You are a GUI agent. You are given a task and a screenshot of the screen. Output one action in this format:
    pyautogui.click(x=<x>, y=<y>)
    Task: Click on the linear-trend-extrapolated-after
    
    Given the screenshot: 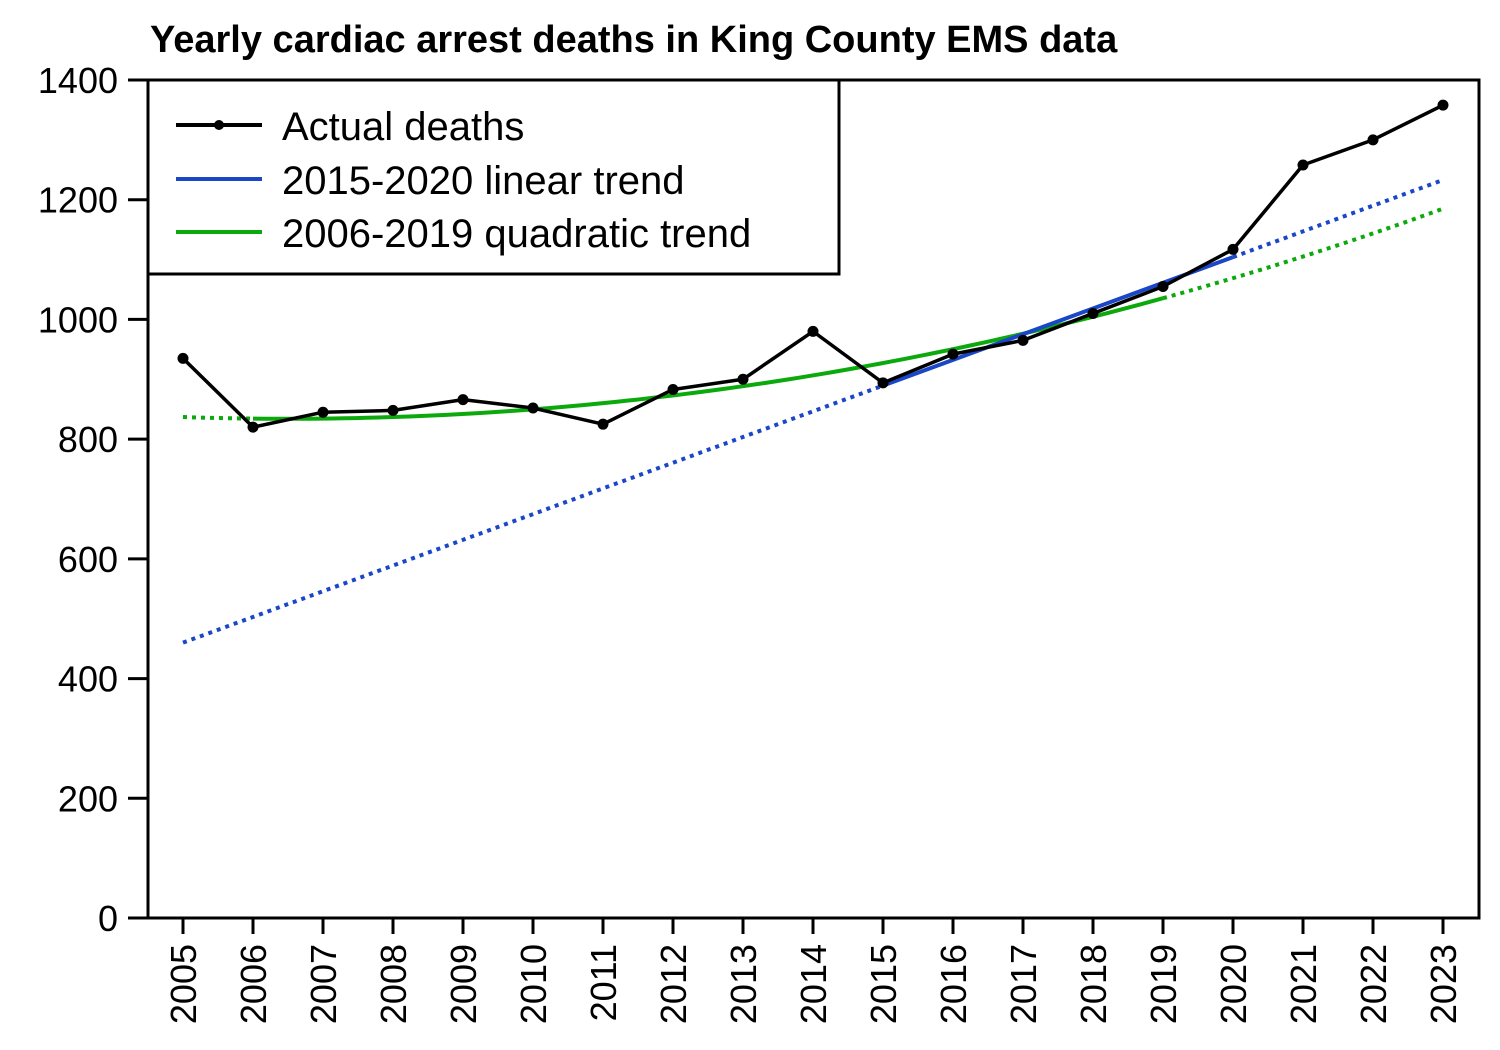 What is the action you would take?
    pyautogui.click(x=1338, y=218)
    